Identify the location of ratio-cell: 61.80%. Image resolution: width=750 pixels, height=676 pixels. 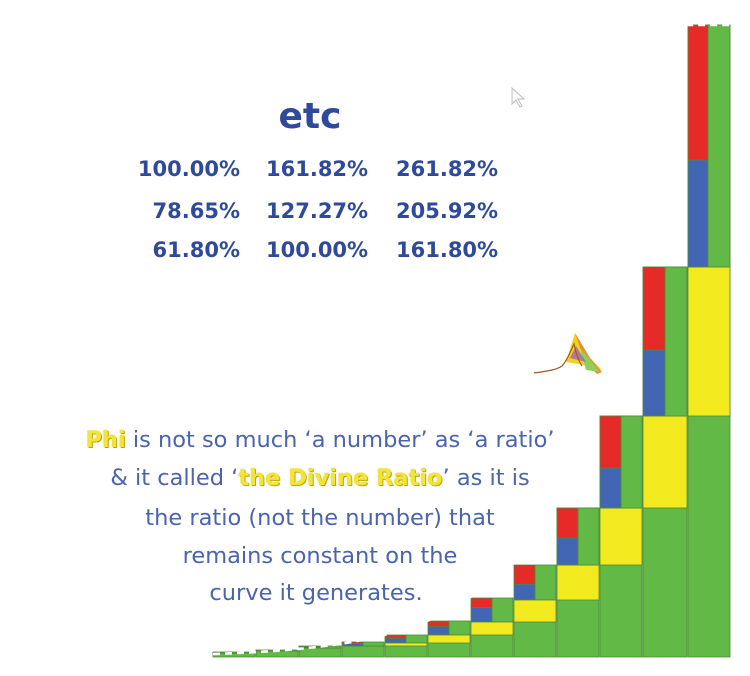
(196, 250).